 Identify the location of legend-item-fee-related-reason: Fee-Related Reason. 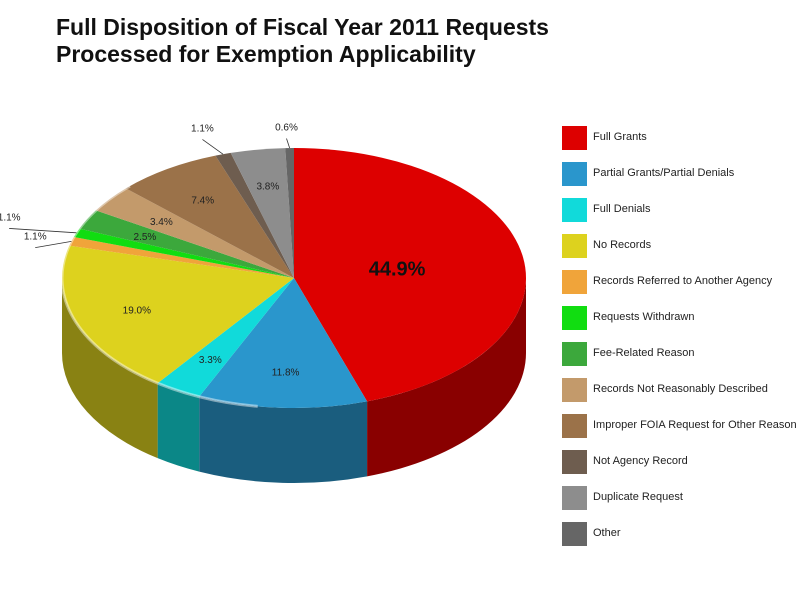
(681, 354).